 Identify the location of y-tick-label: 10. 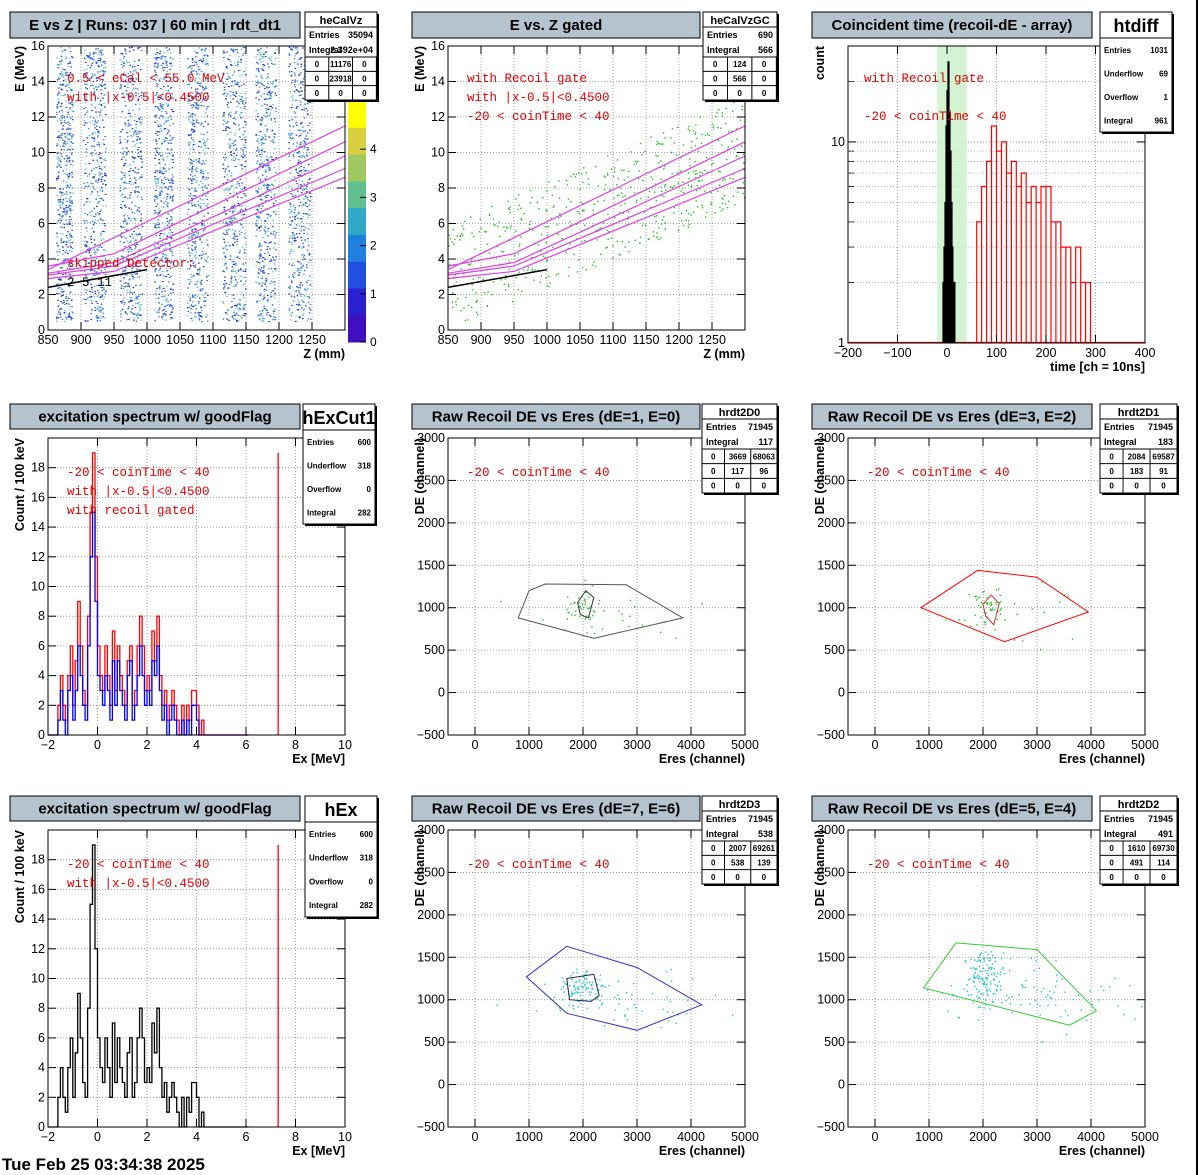
(438, 153).